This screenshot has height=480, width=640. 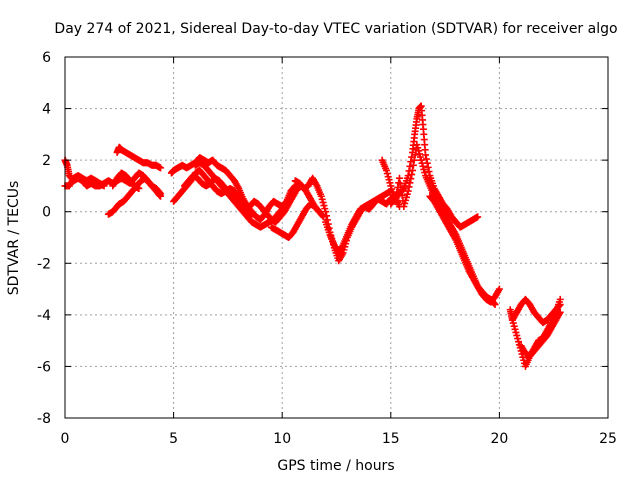 What do you see at coordinates (173, 439) in the screenshot?
I see `x-tick-label: 5` at bounding box center [173, 439].